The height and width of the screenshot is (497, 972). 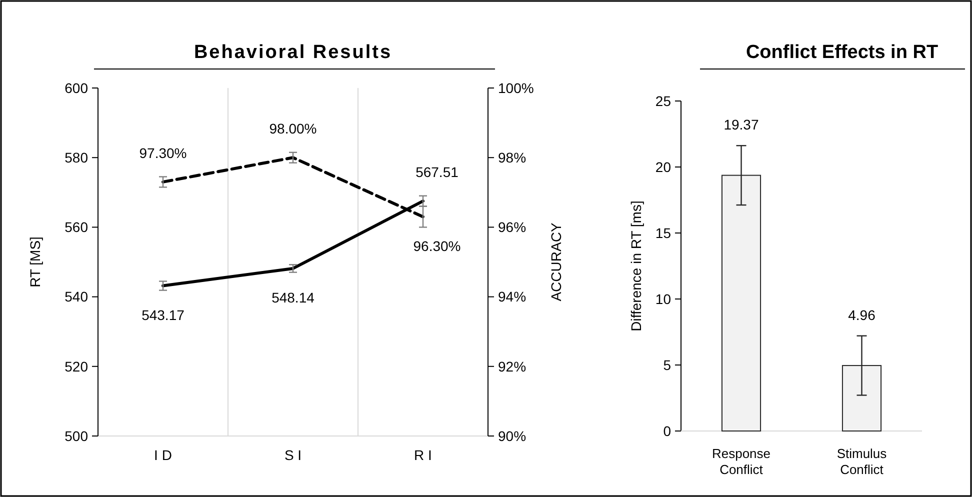 What do you see at coordinates (163, 455) in the screenshot?
I see `x-tick-label: I D` at bounding box center [163, 455].